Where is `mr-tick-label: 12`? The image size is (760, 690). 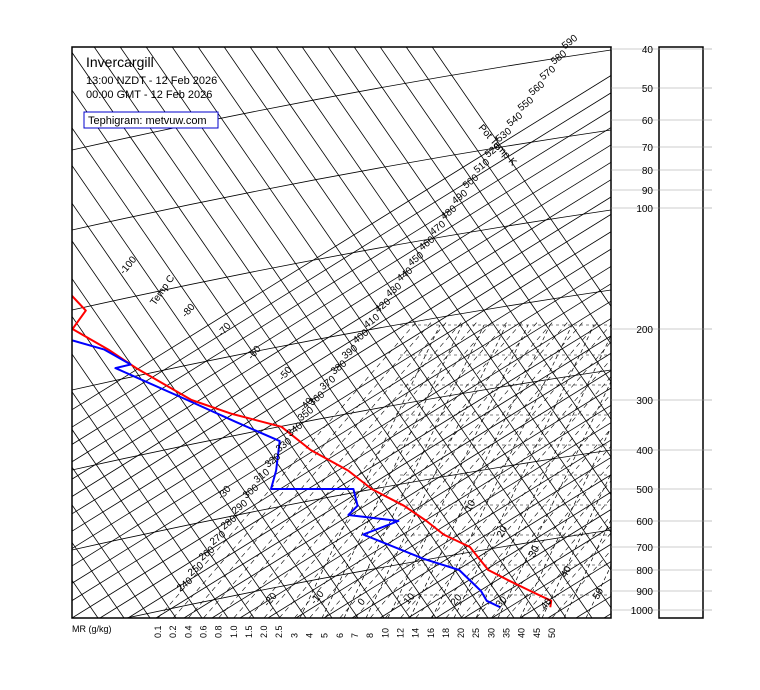
mr-tick-label: 12 is located at coordinates (400, 633).